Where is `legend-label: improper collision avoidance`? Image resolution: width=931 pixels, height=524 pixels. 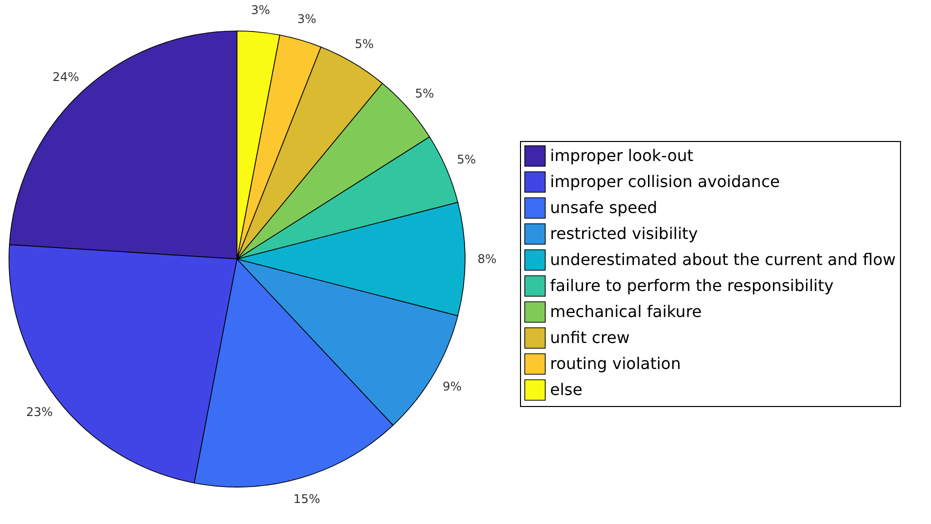
legend-label: improper collision avoidance is located at coordinates (665, 181).